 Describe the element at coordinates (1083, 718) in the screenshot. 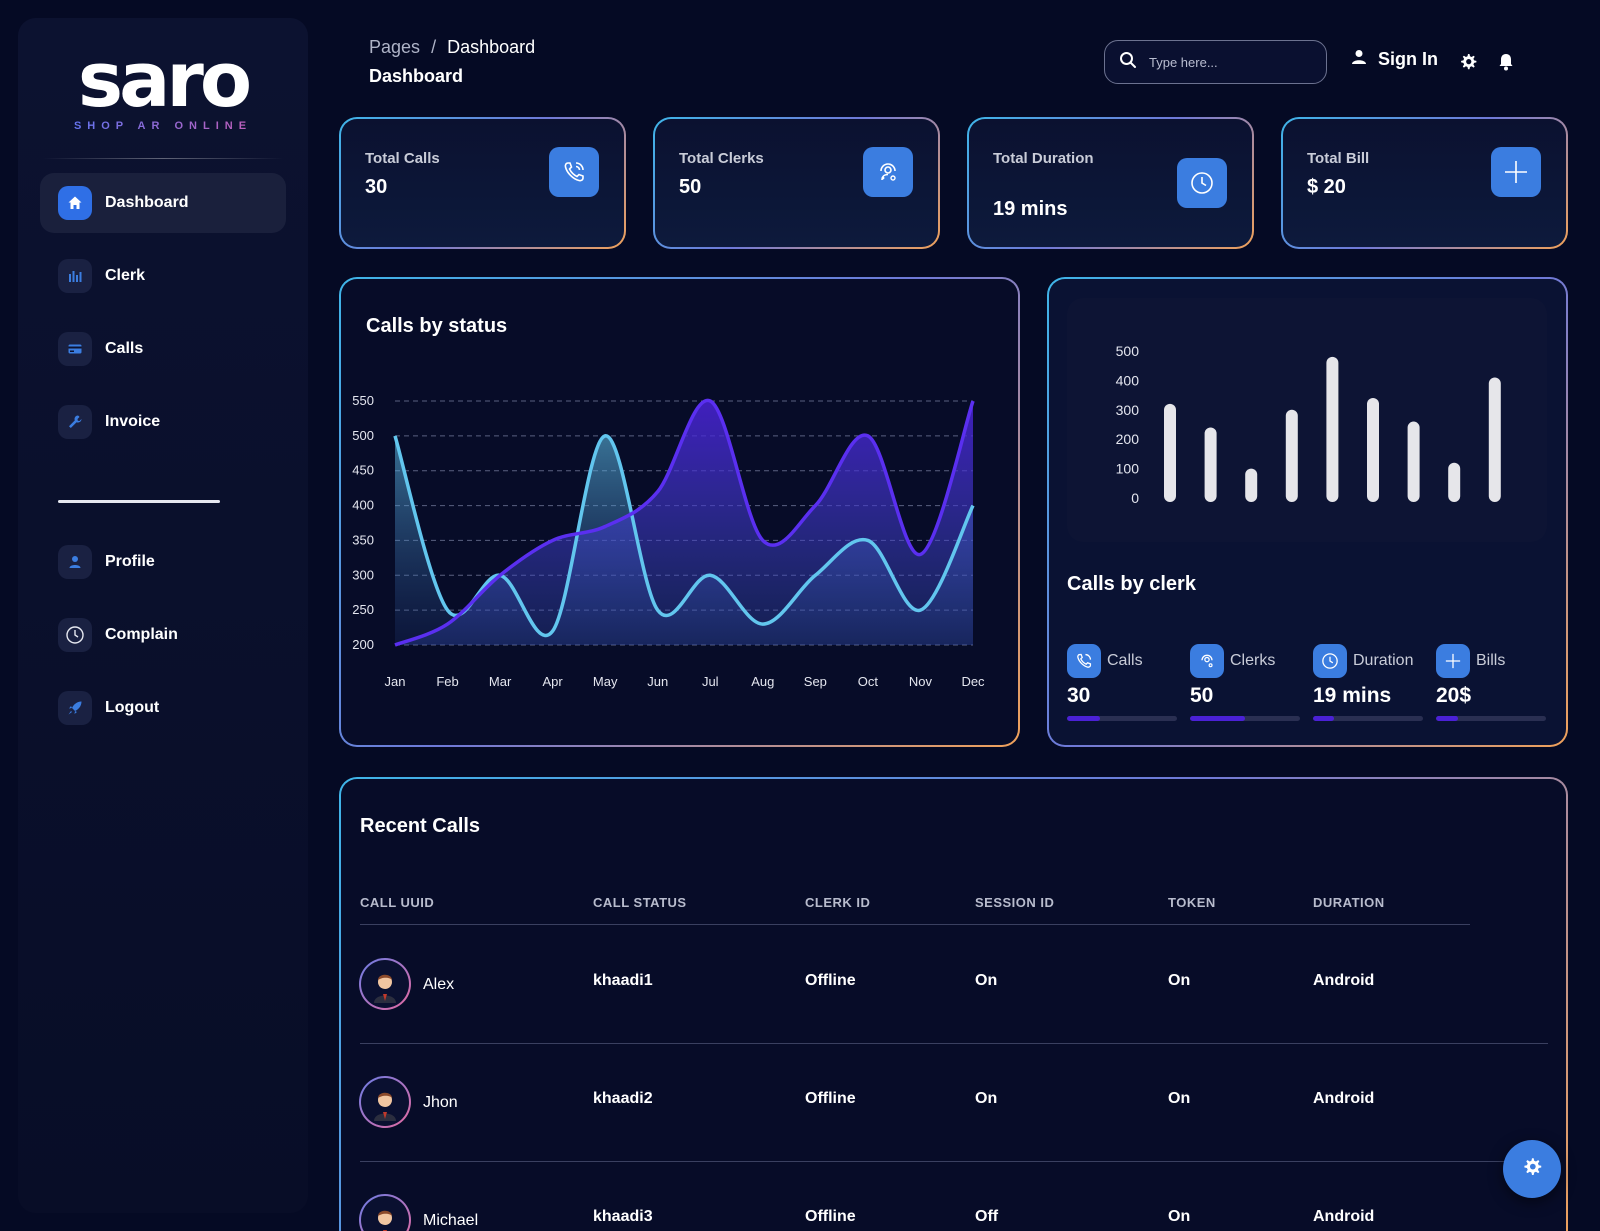

I see `metric-progress-fill` at that location.